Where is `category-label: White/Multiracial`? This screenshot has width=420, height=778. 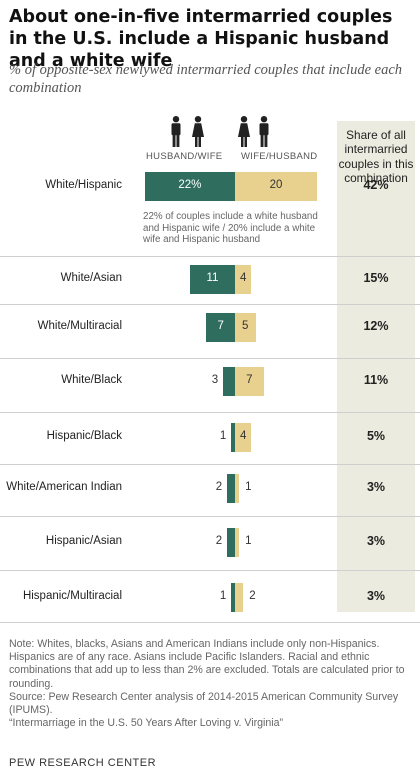
category-label: White/Multiracial is located at coordinates (79, 326).